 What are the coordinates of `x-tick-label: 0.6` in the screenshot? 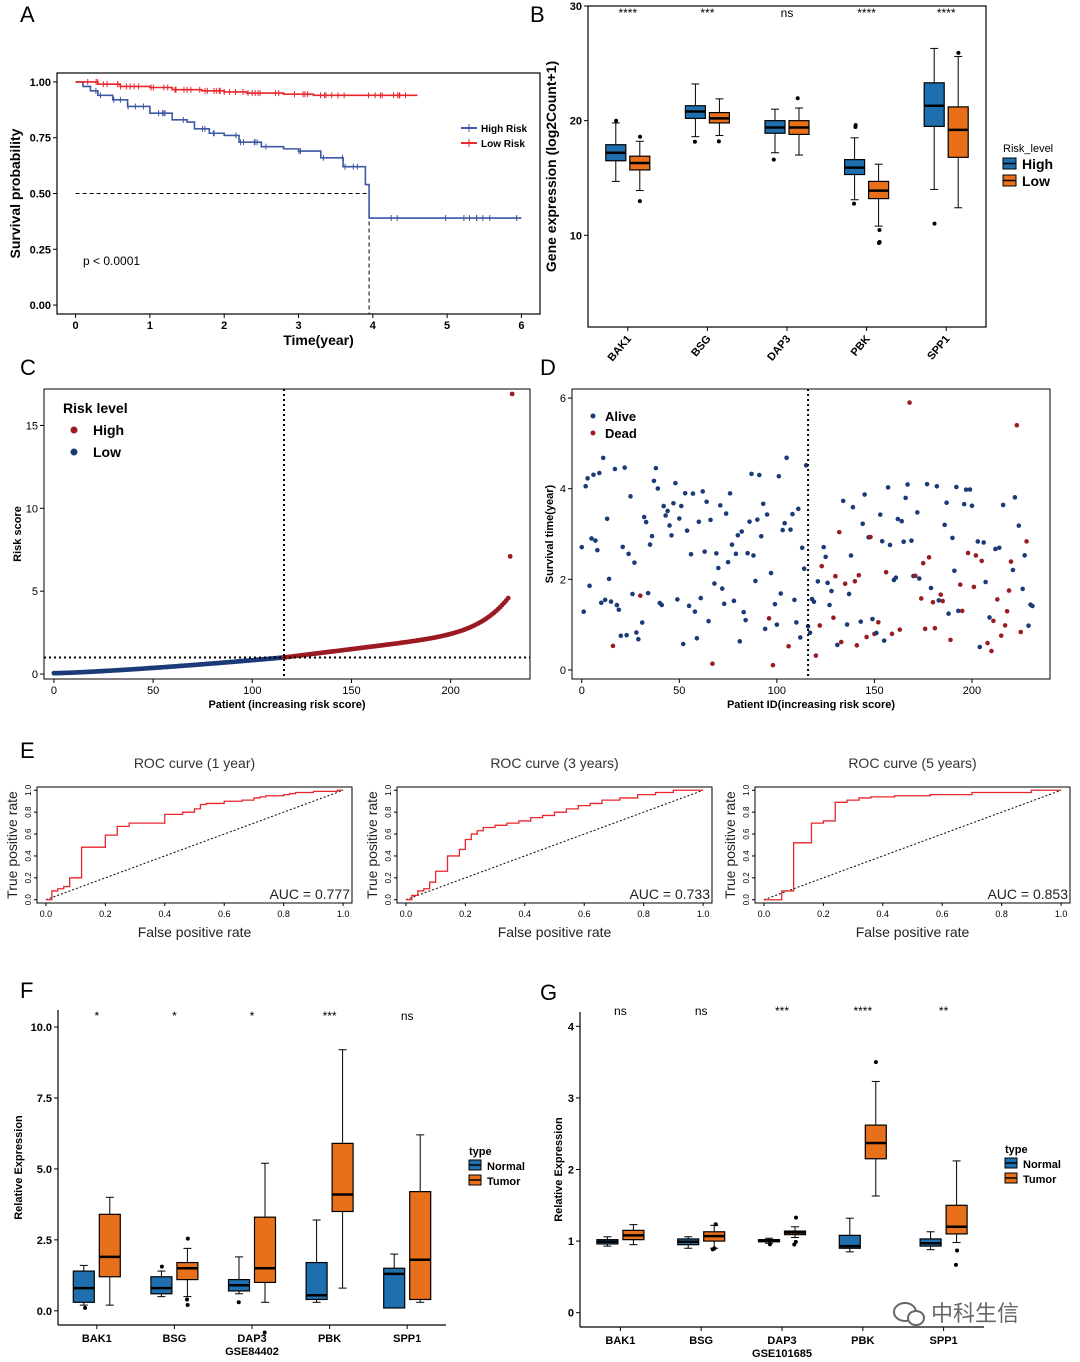 It's located at (224, 914).